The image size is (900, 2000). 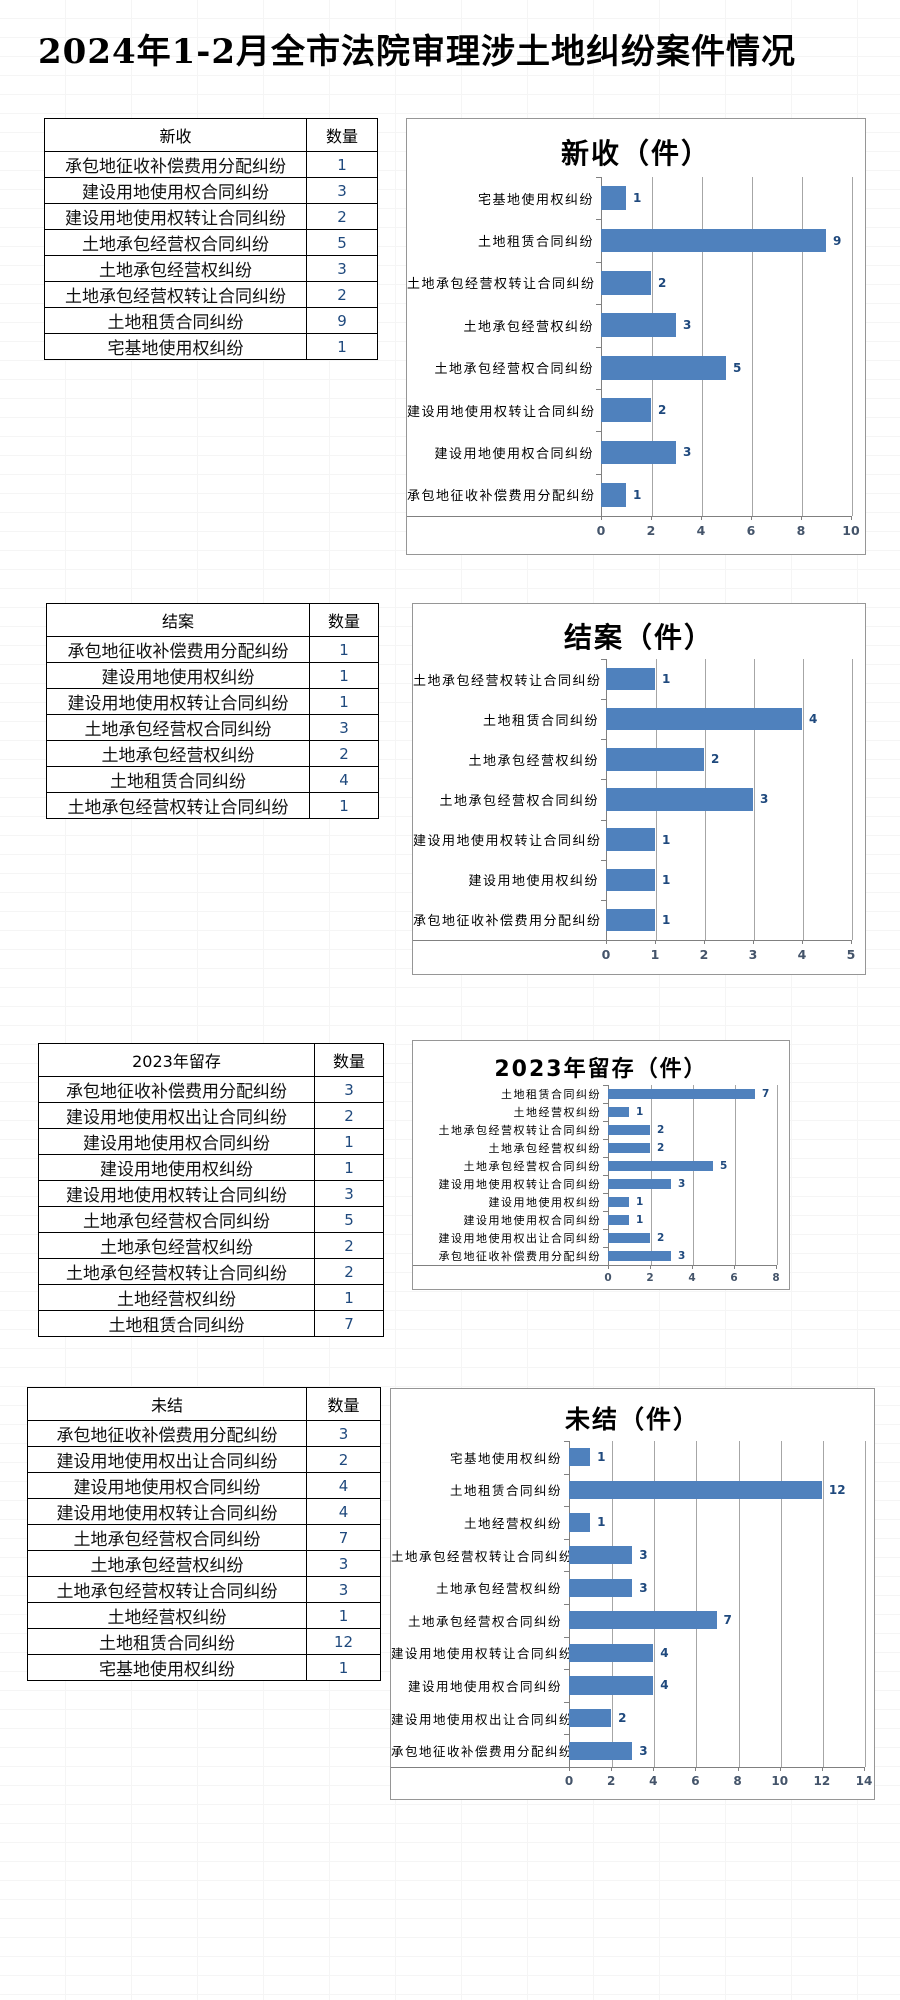 What do you see at coordinates (167, 1615) in the screenshot?
I see `case-type-cell: 土地经营权纠纷` at bounding box center [167, 1615].